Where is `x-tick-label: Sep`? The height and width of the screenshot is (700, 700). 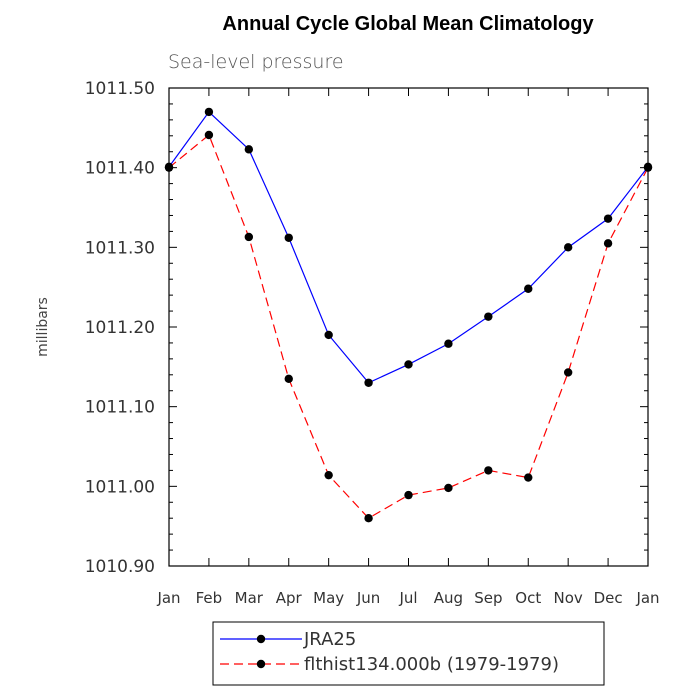 x-tick-label: Sep is located at coordinates (488, 598).